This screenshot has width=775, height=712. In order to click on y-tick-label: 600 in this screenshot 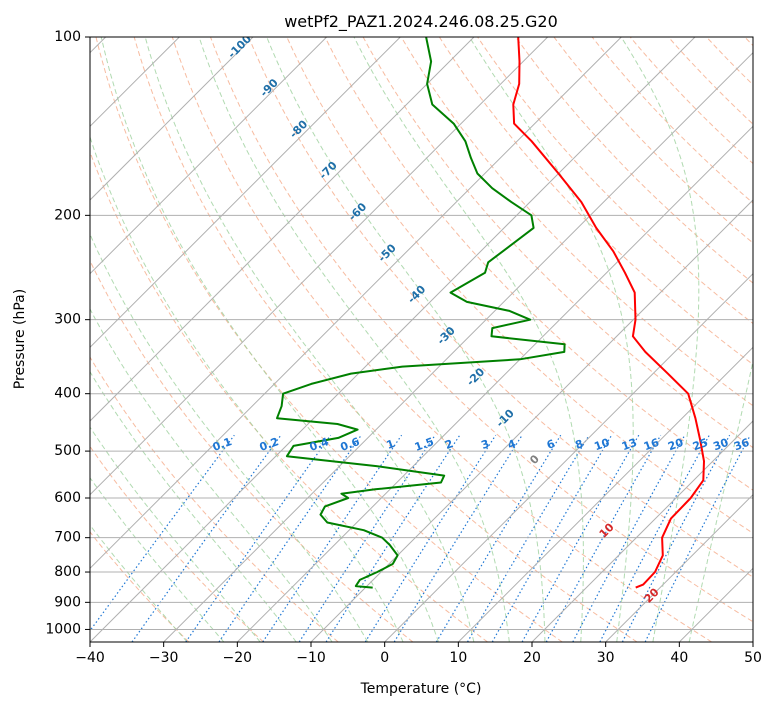, I will do `click(67, 498)`.